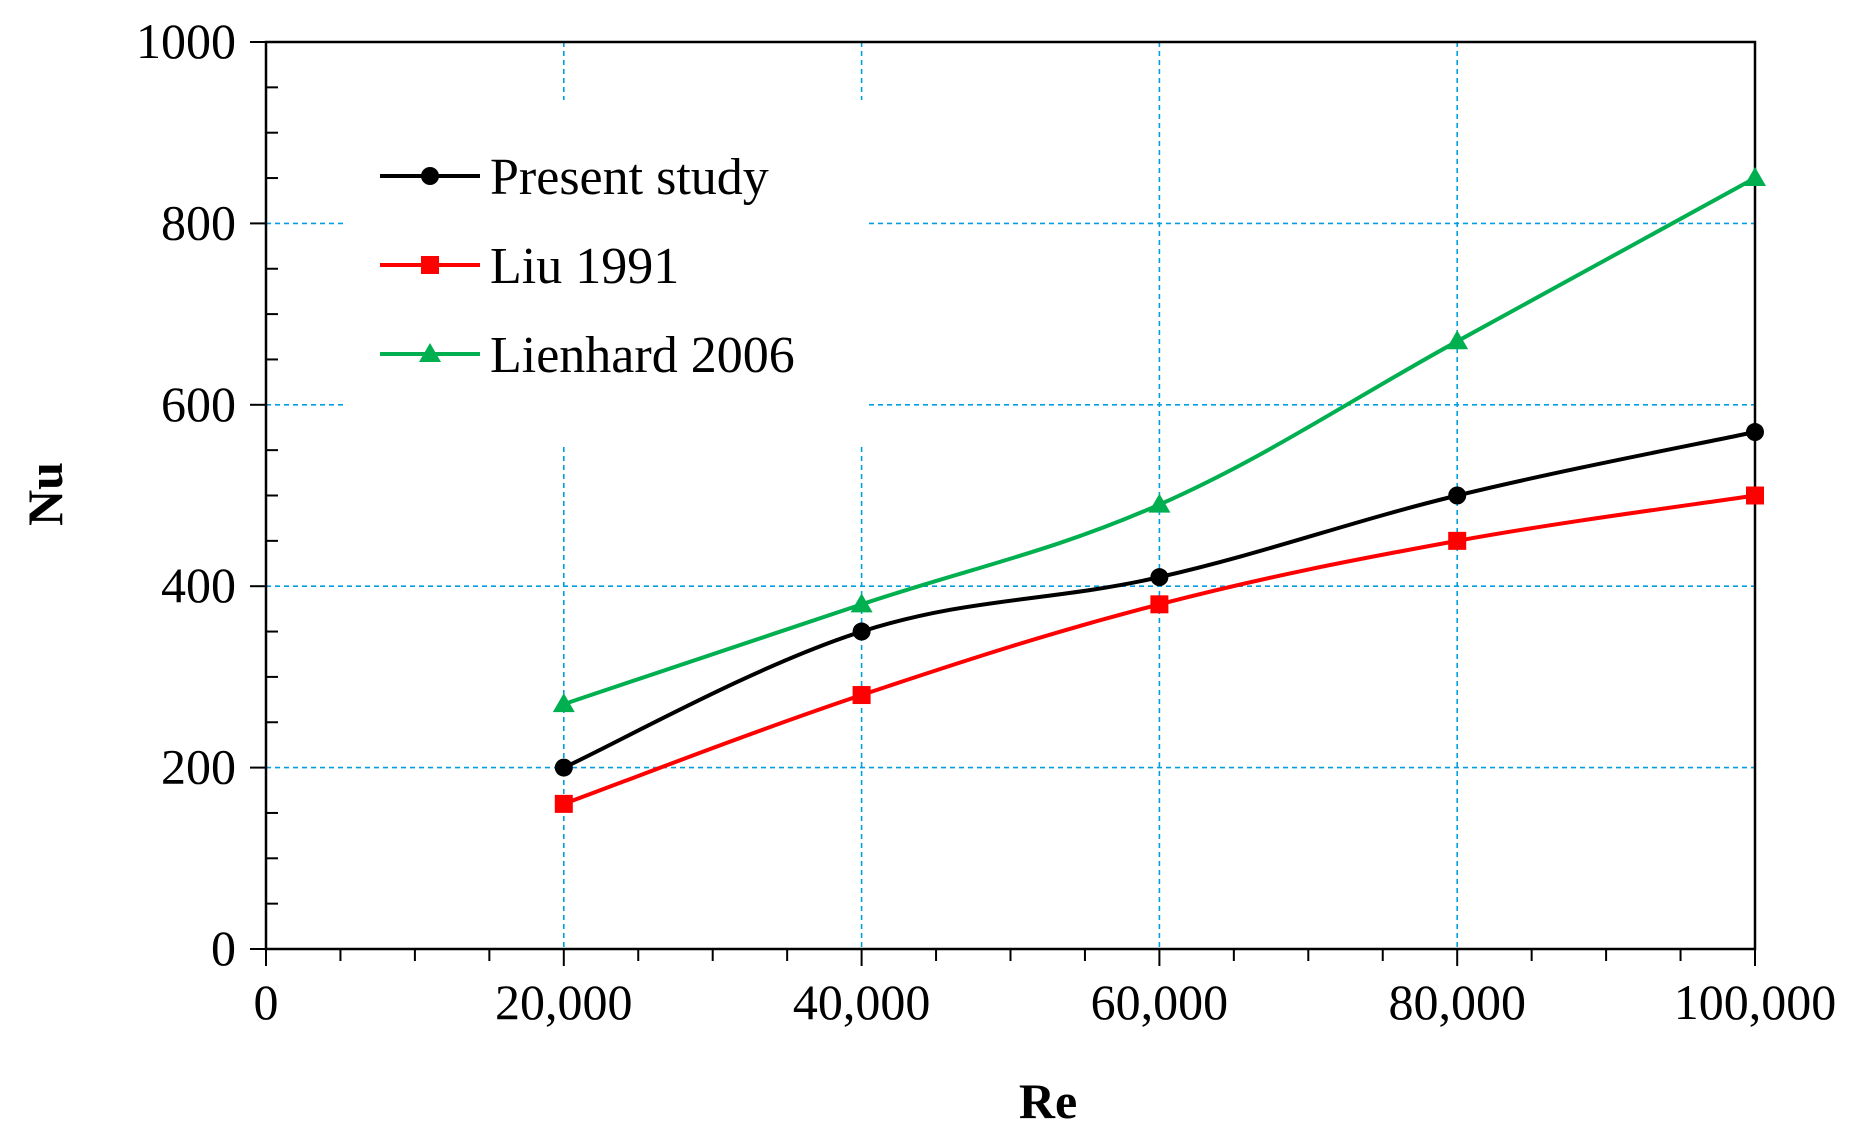 The image size is (1849, 1137). Describe the element at coordinates (1160, 1002) in the screenshot. I see `x-tick-label: 60,000` at that location.